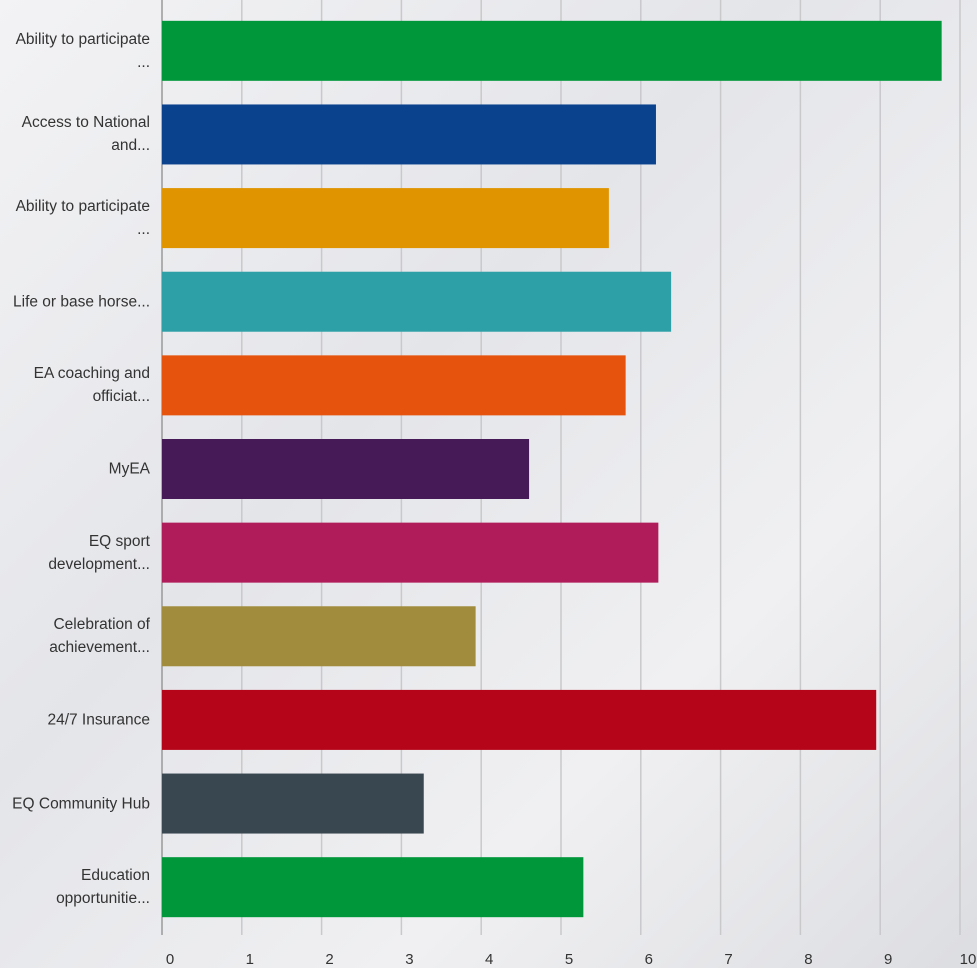 The width and height of the screenshot is (977, 968). What do you see at coordinates (409, 959) in the screenshot?
I see `x-tick-label: 3` at bounding box center [409, 959].